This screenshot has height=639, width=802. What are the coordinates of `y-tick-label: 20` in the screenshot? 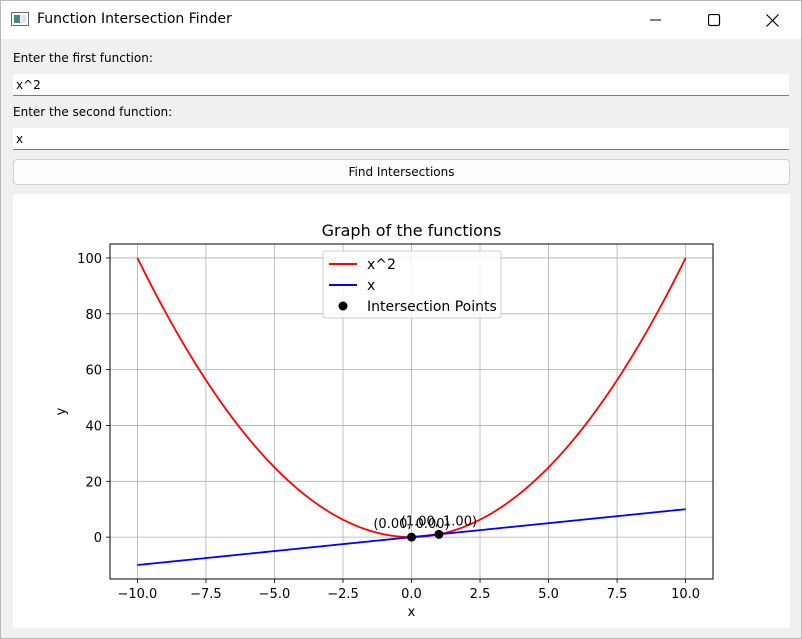 It's located at (93, 482).